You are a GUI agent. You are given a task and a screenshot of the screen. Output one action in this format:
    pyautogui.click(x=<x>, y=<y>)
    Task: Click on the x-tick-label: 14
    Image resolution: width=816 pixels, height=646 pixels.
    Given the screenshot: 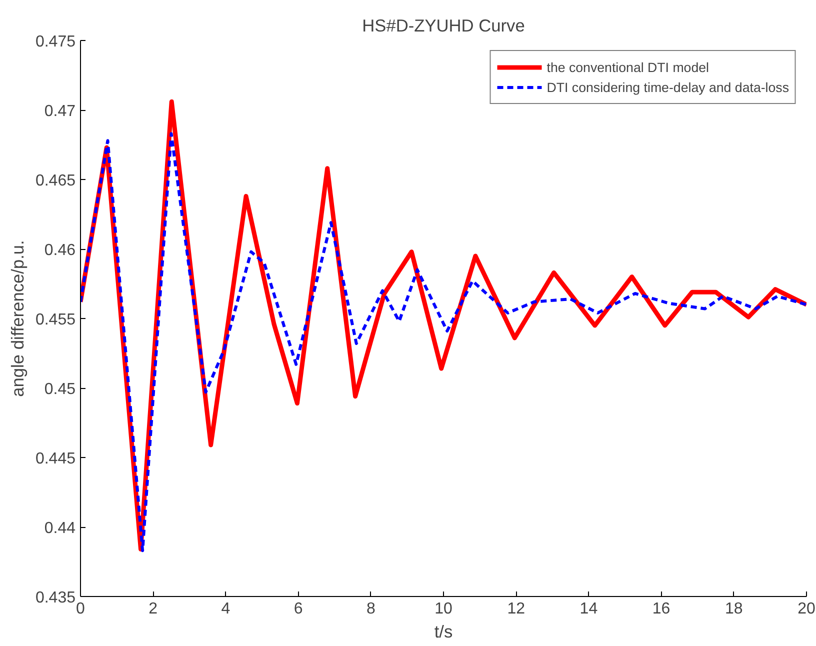 What is the action you would take?
    pyautogui.click(x=589, y=609)
    